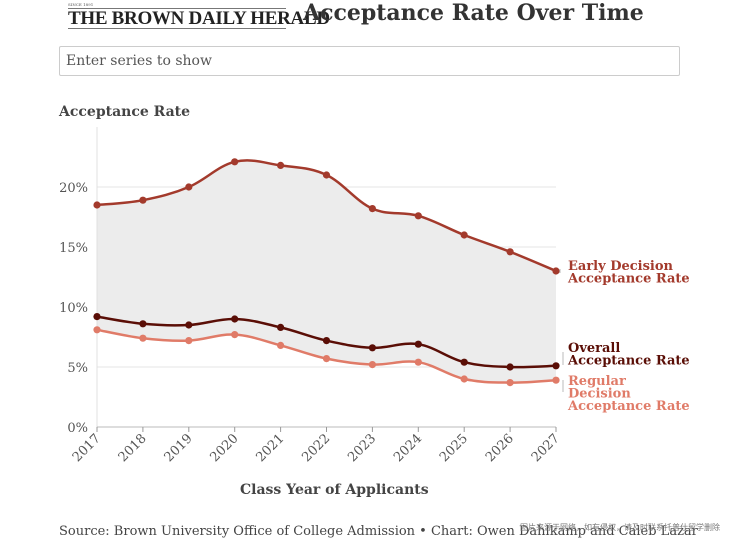 Image resolution: width=741 pixels, height=540 pixels. Describe the element at coordinates (270, 448) in the screenshot. I see `x-tick-label: 2021` at that location.